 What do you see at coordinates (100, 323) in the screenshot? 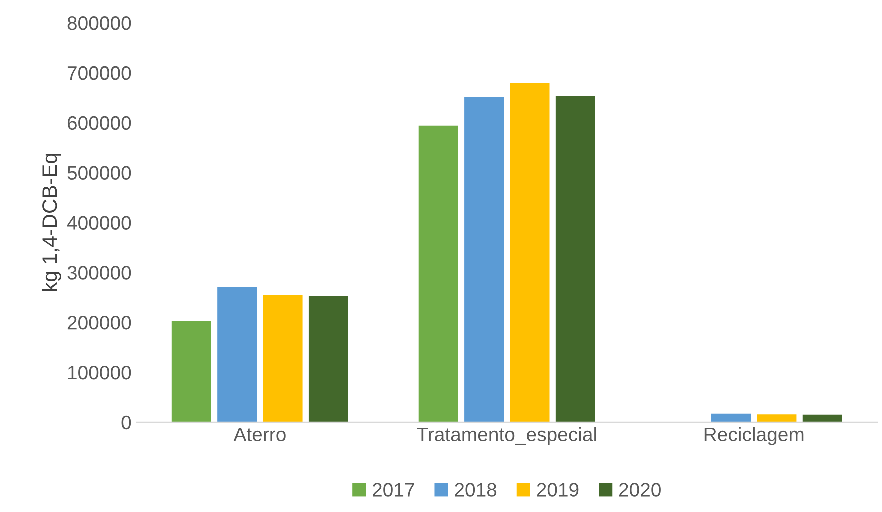
I see `y-tick-label: 200000` at bounding box center [100, 323].